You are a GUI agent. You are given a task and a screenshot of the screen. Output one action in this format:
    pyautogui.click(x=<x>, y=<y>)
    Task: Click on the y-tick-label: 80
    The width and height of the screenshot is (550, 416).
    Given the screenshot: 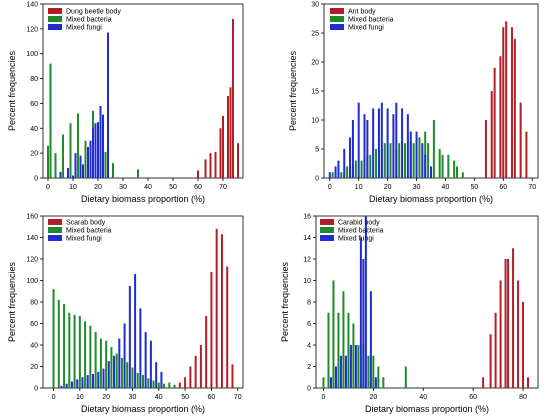 What is the action you would take?
    pyautogui.click(x=34, y=79)
    